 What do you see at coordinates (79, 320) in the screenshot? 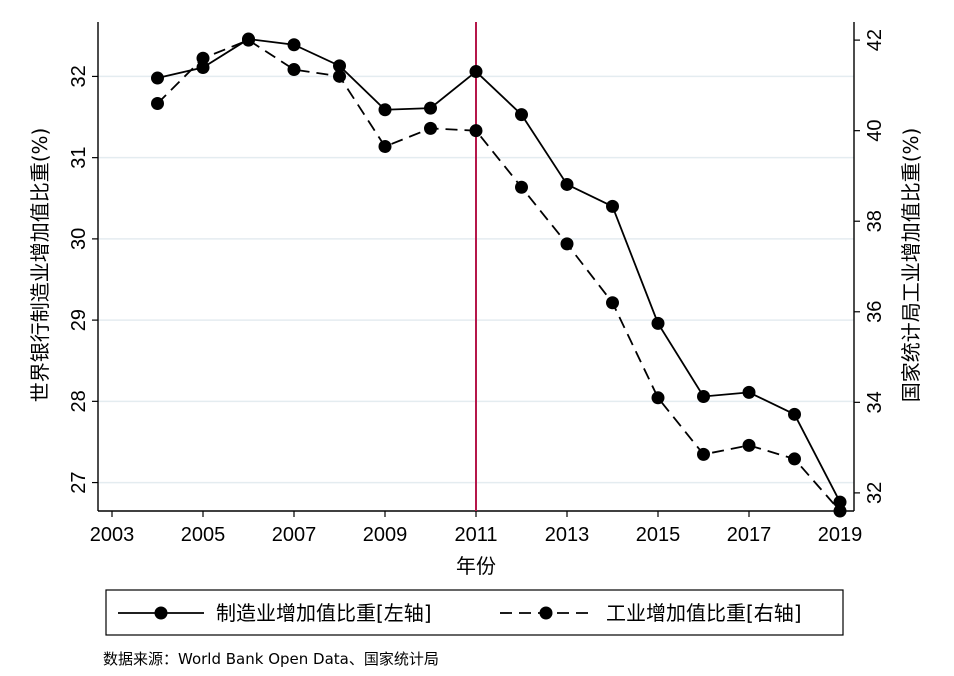
I see `y-left-tick-label: 29` at bounding box center [79, 320].